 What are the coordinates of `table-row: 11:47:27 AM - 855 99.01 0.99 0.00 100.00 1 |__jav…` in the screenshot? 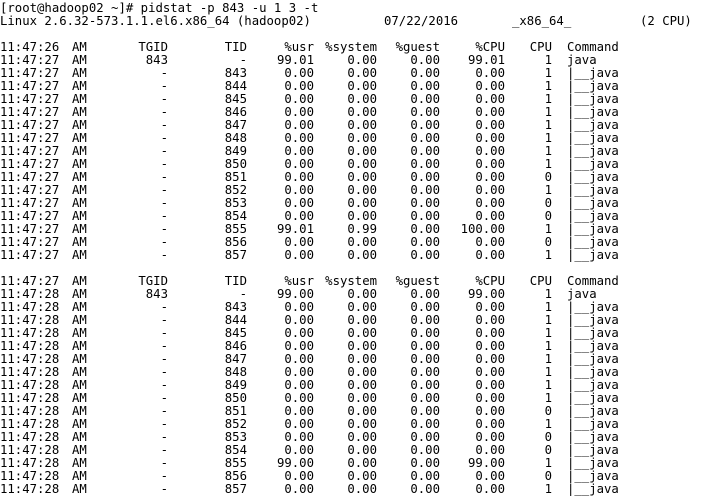 It's located at (350, 229).